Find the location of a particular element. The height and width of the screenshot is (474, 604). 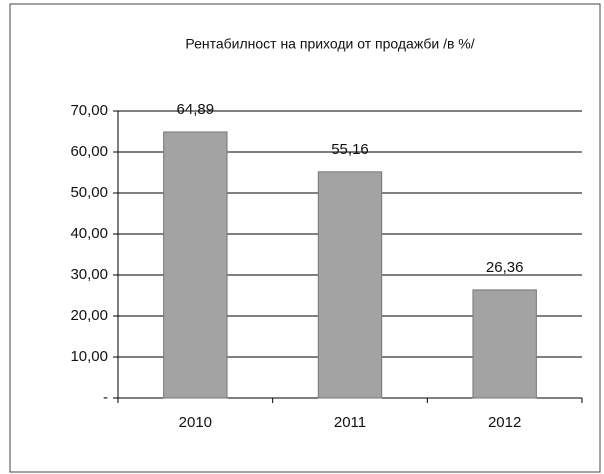

data-label: 26,36 is located at coordinates (505, 267).